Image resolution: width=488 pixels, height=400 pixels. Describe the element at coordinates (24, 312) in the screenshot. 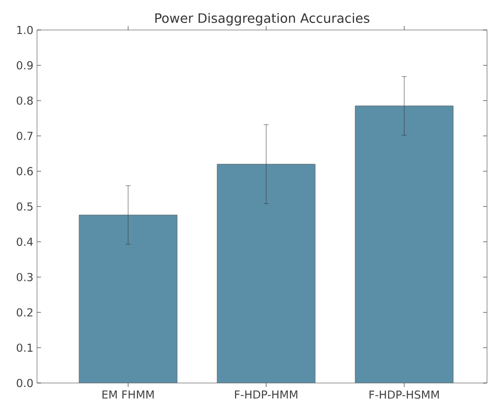

I see `y-tick-label: 0.2` at that location.